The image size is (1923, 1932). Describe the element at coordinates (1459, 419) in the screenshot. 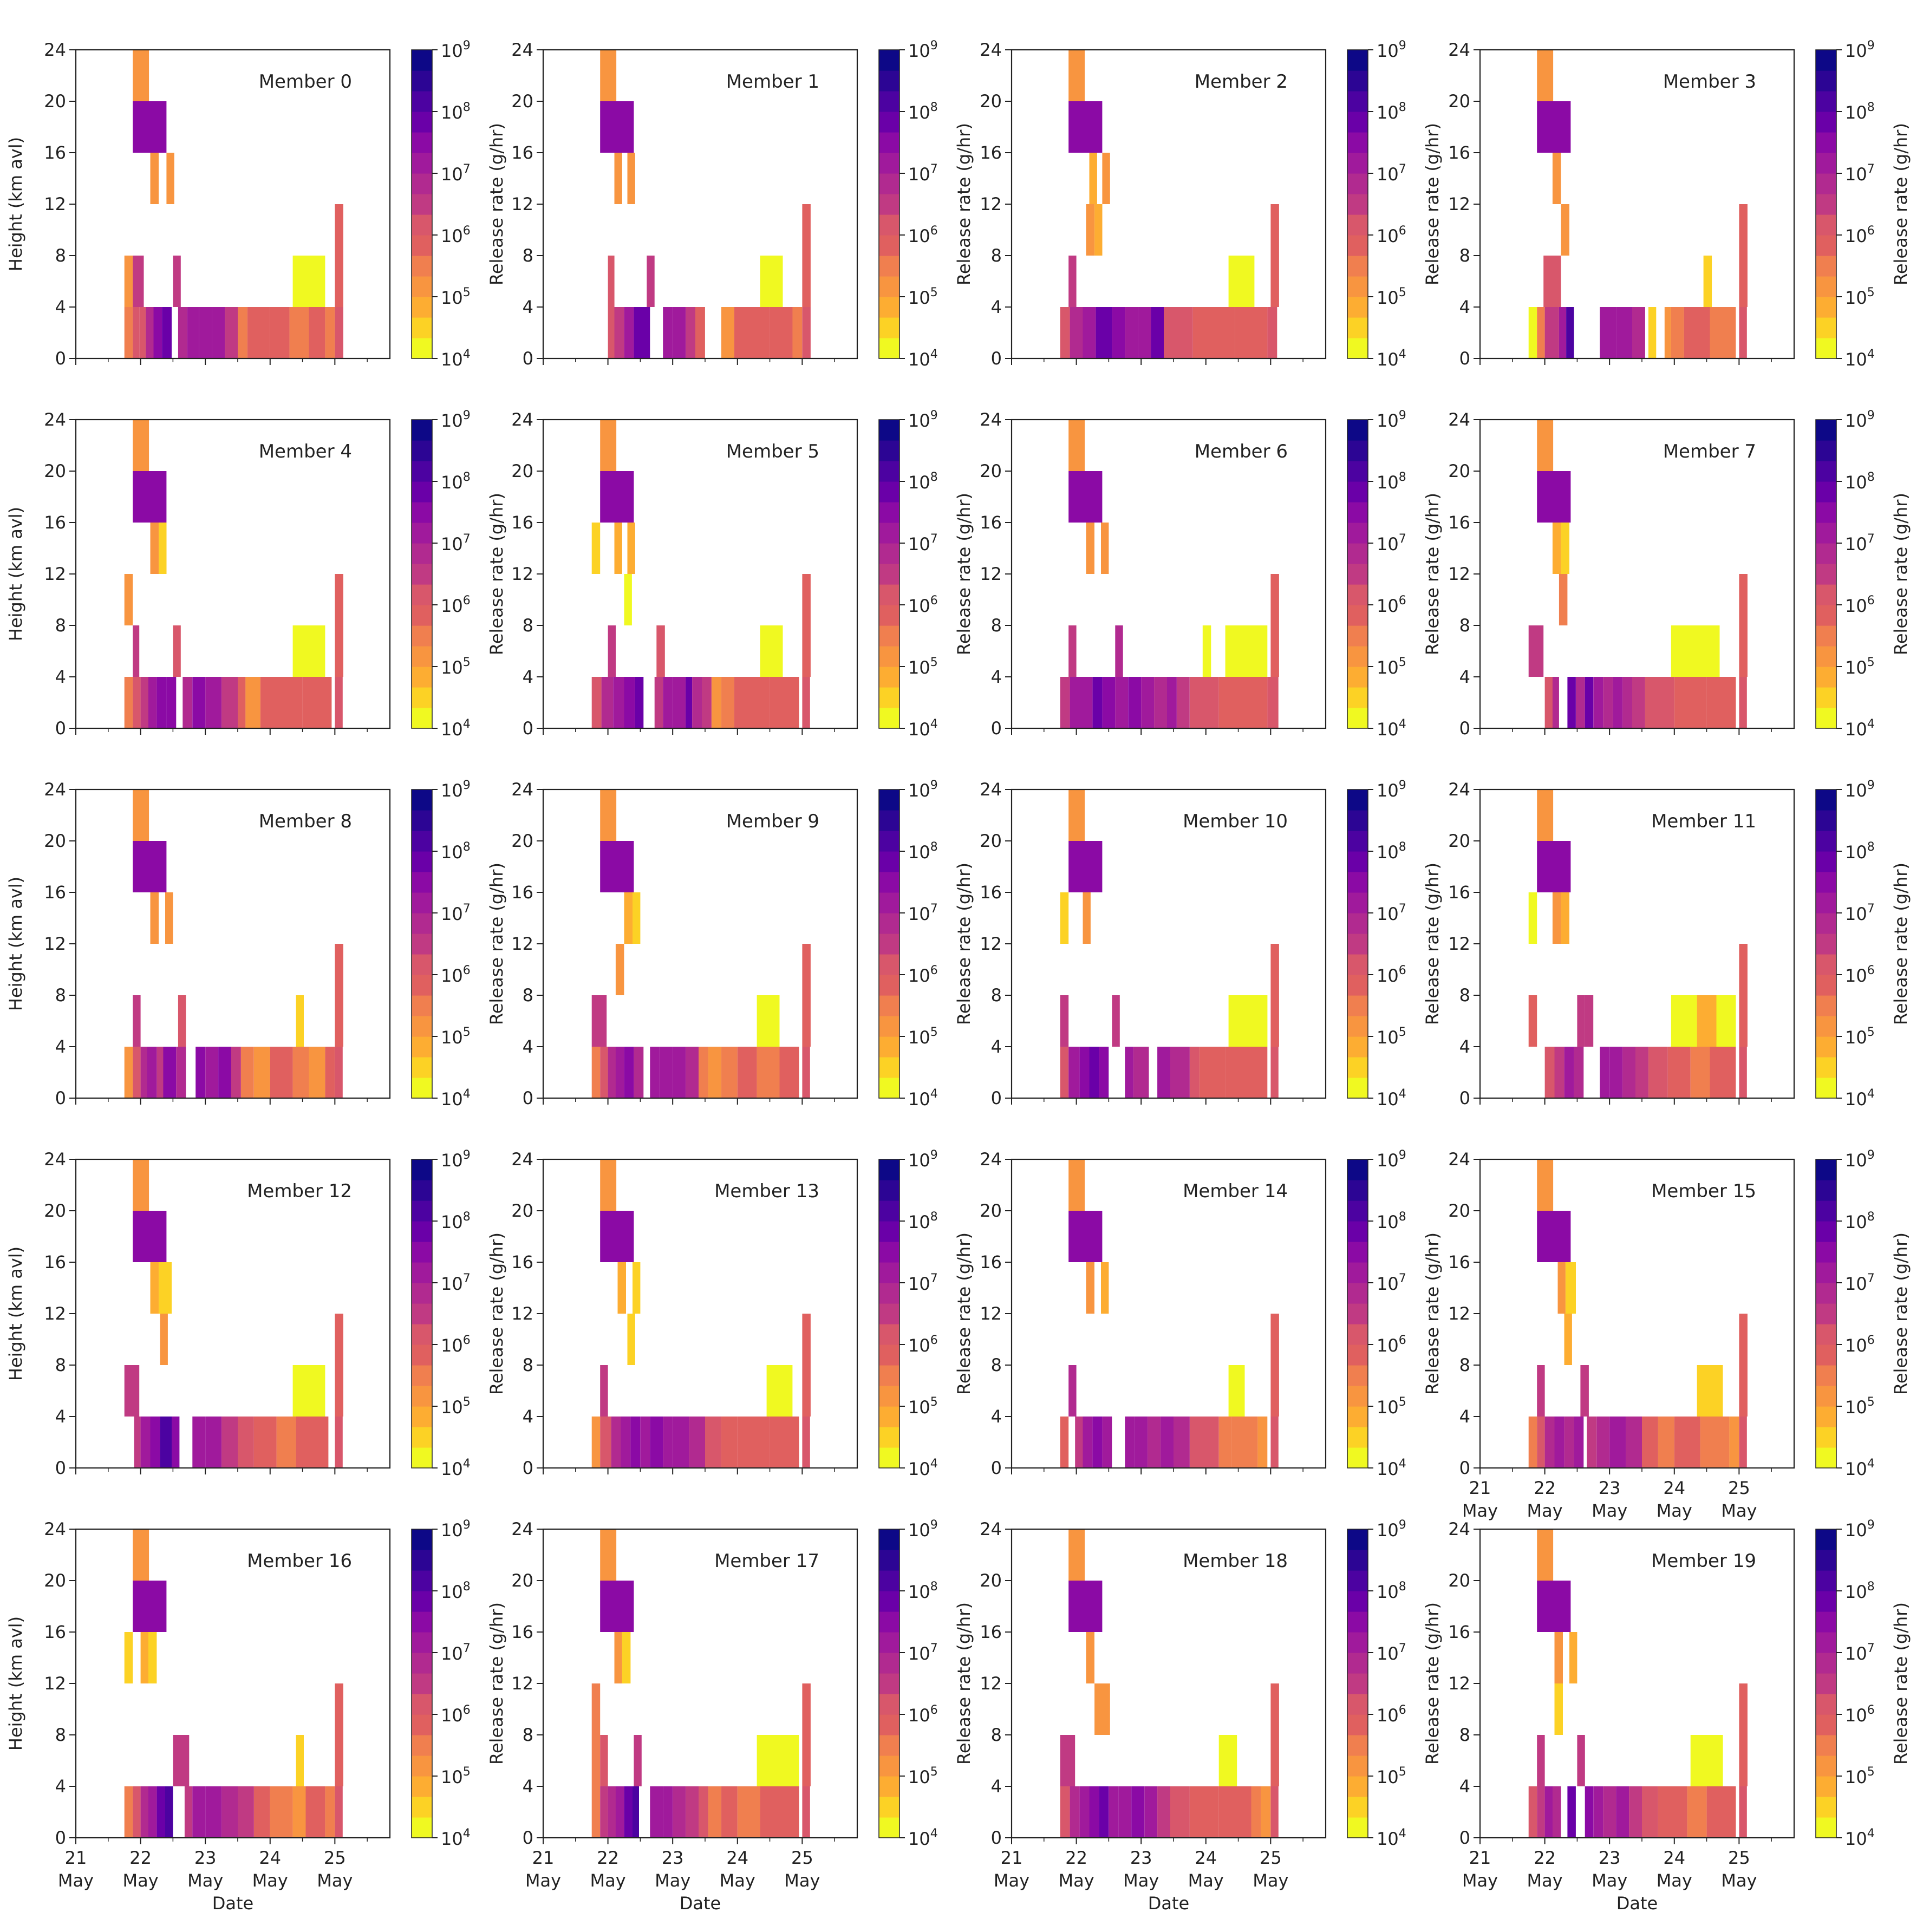

I see `y-tick-label: 24` at that location.